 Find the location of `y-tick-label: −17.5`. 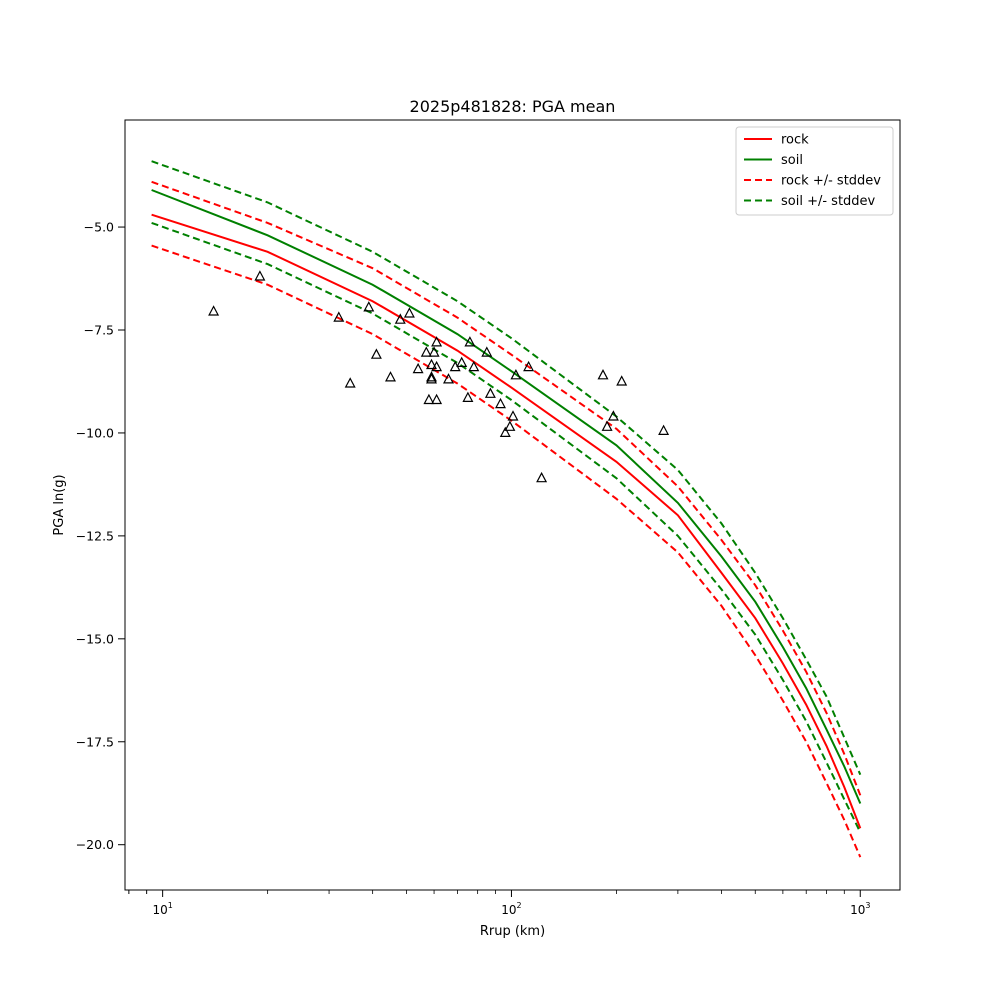

y-tick-label: −17.5 is located at coordinates (95, 741).